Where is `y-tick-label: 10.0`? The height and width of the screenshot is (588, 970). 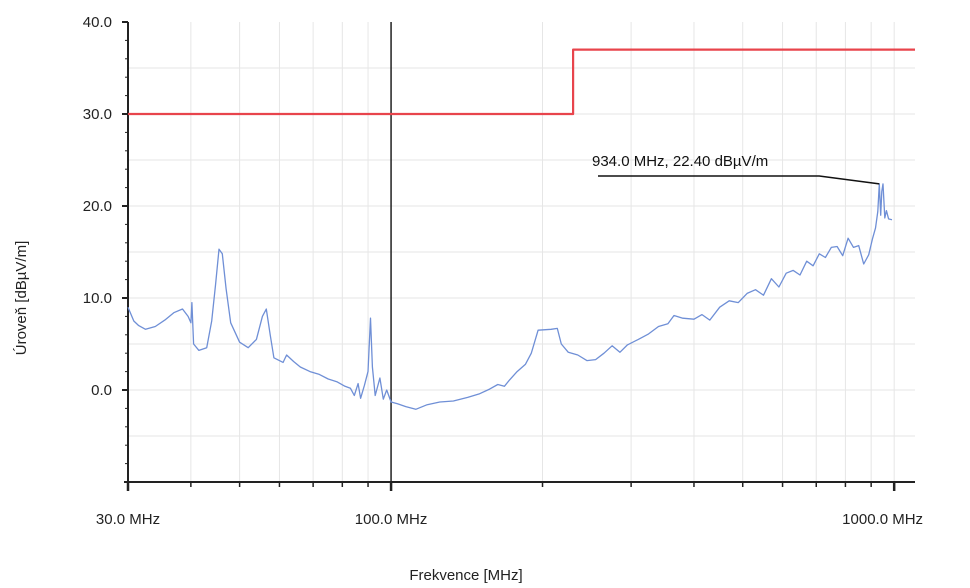
y-tick-label: 10.0 is located at coordinates (97, 298).